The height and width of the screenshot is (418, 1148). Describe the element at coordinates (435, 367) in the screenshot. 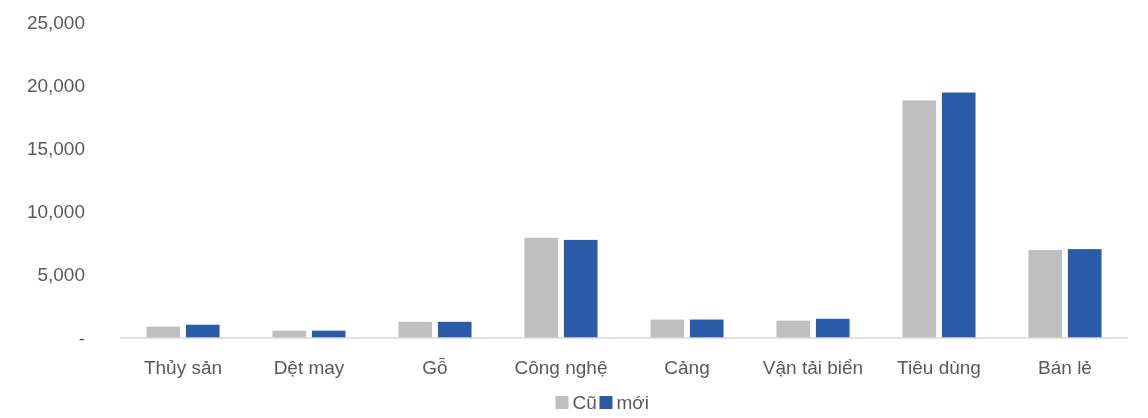

I see `x-tick-label: Gỗ` at that location.